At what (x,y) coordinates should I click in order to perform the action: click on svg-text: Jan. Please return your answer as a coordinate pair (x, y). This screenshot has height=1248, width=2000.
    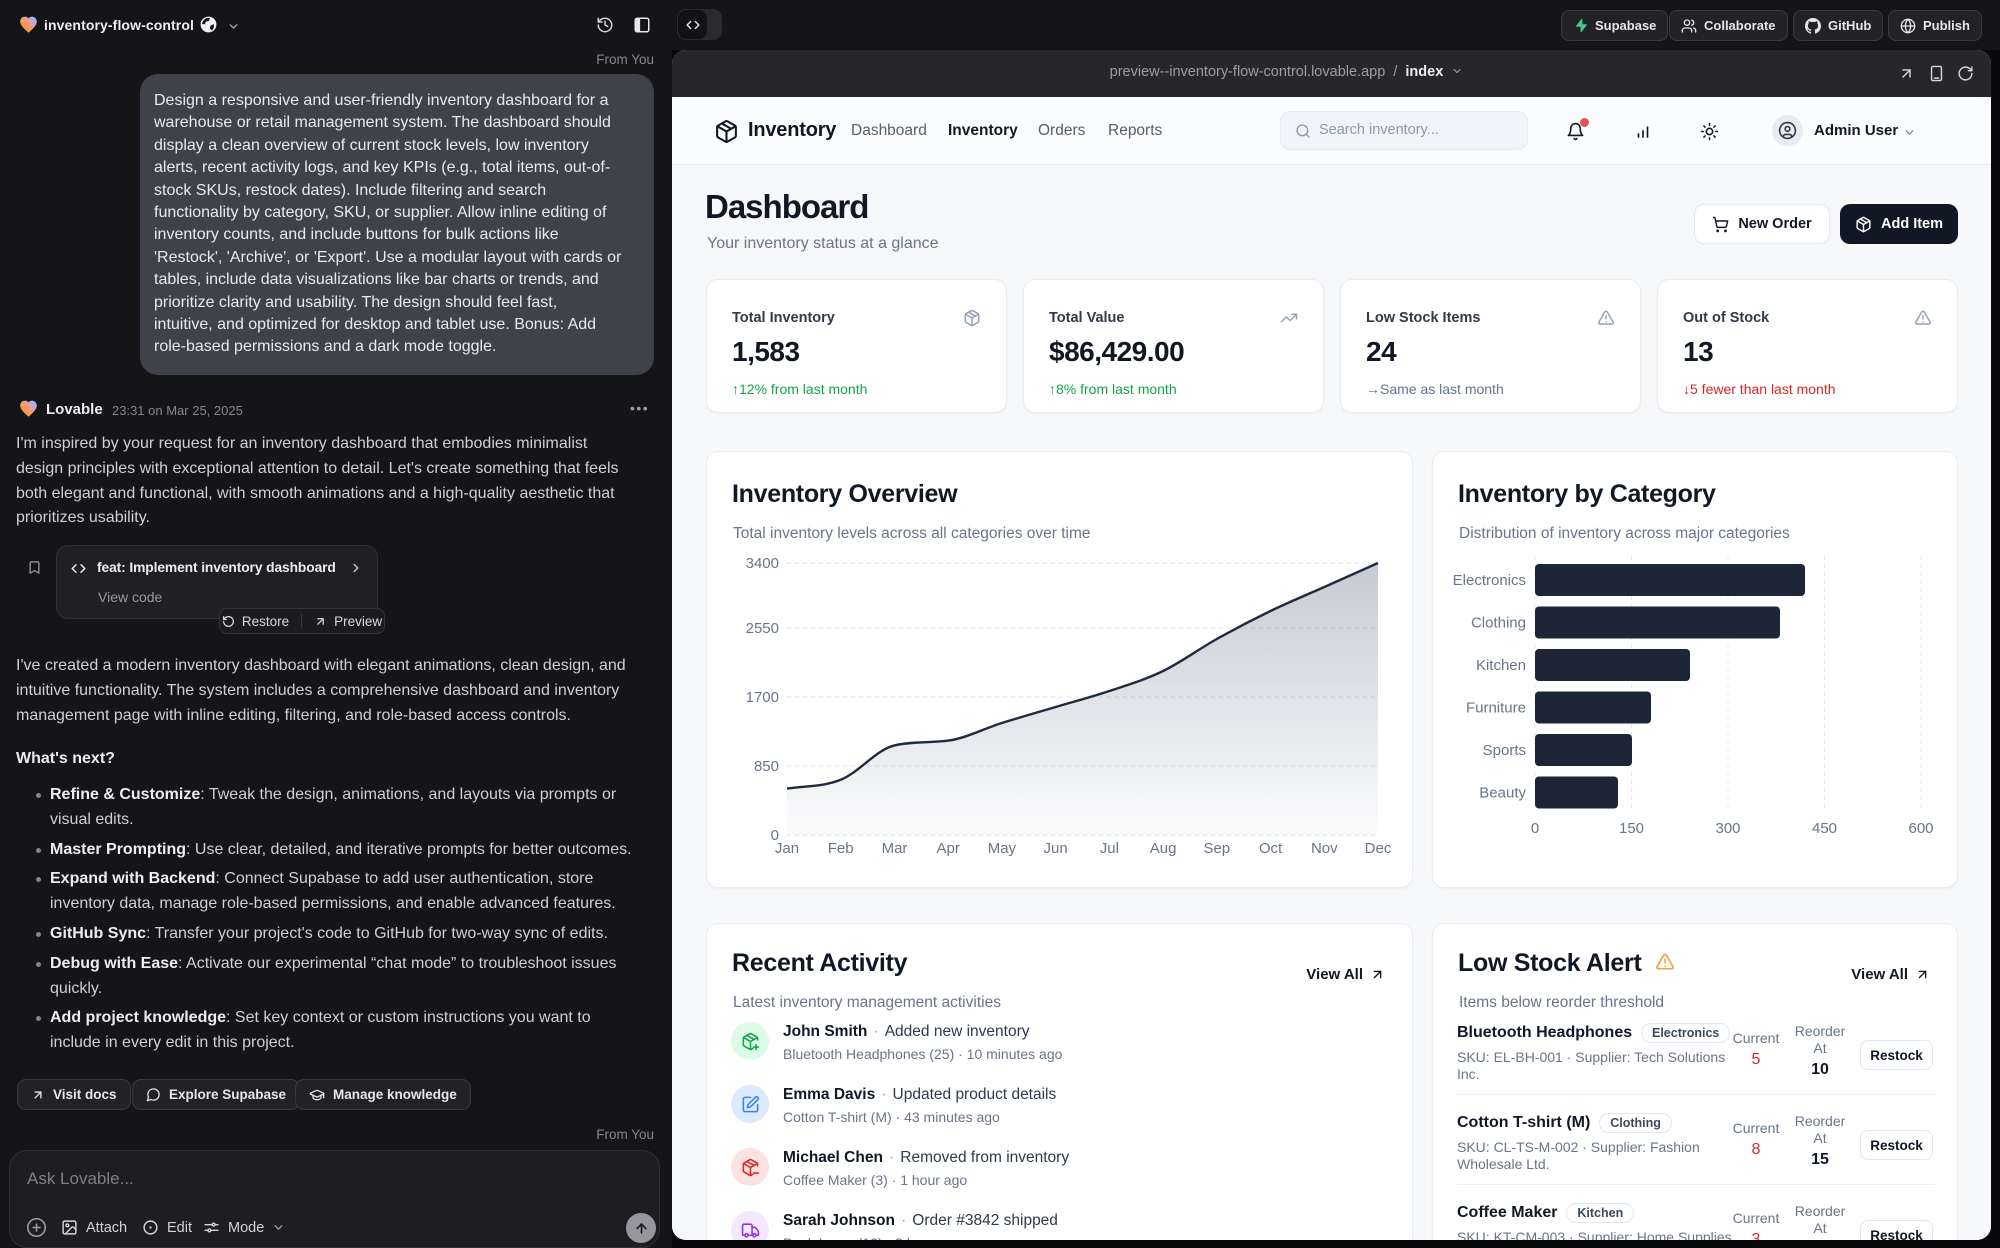
    Looking at the image, I should click on (787, 848).